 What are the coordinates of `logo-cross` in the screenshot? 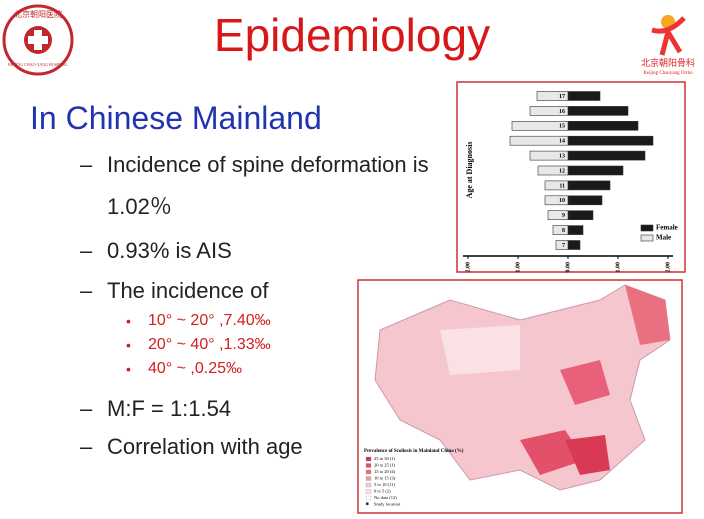 It's located at (38, 40).